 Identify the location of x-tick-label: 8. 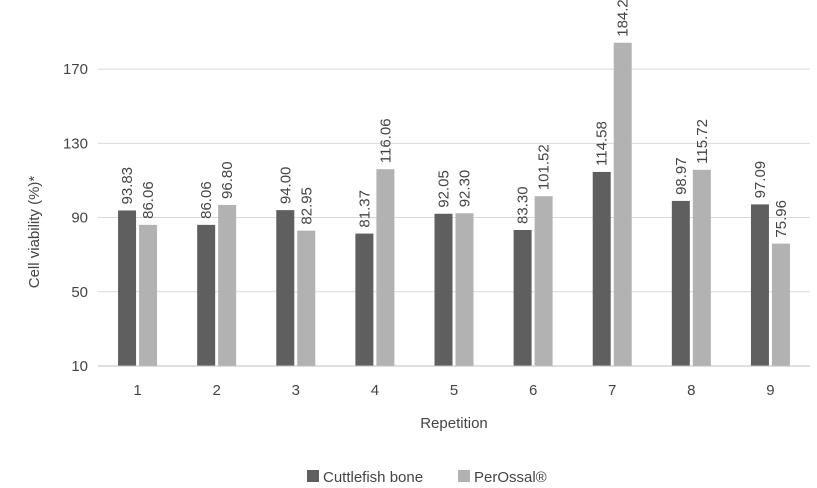
(691, 390).